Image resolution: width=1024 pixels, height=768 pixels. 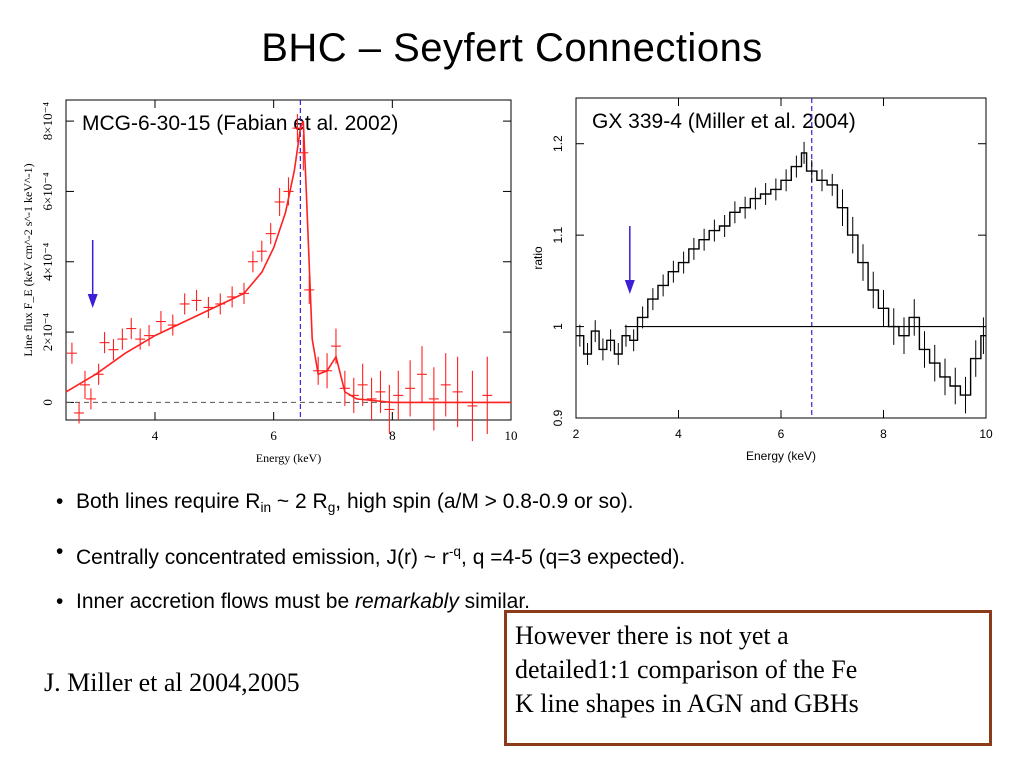 What do you see at coordinates (47, 332) in the screenshot?
I see `y-tick-label: 2×10⁻⁴` at bounding box center [47, 332].